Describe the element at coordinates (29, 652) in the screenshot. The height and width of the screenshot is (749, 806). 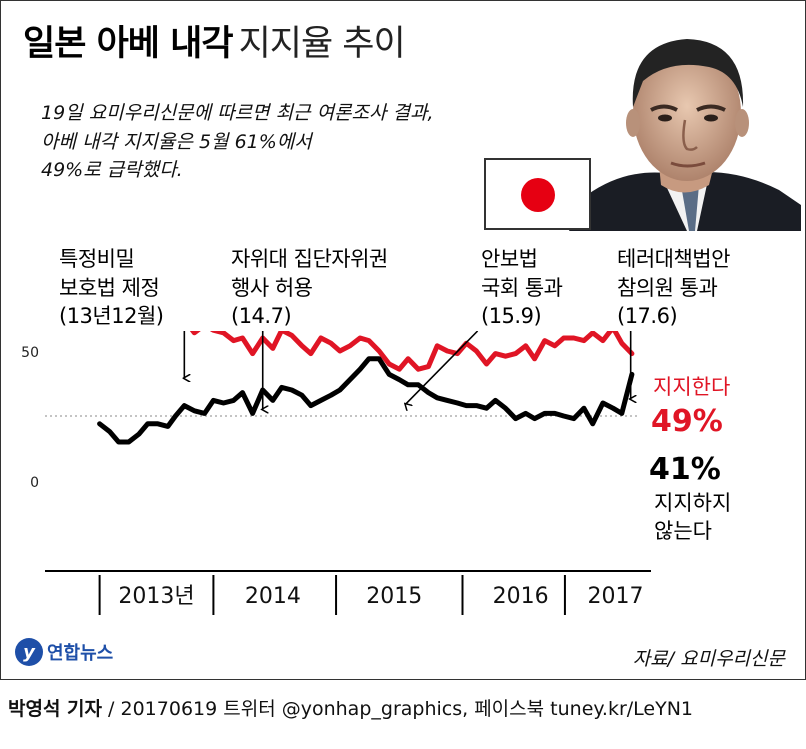
I see `yonhap-logo-icon: y` at that location.